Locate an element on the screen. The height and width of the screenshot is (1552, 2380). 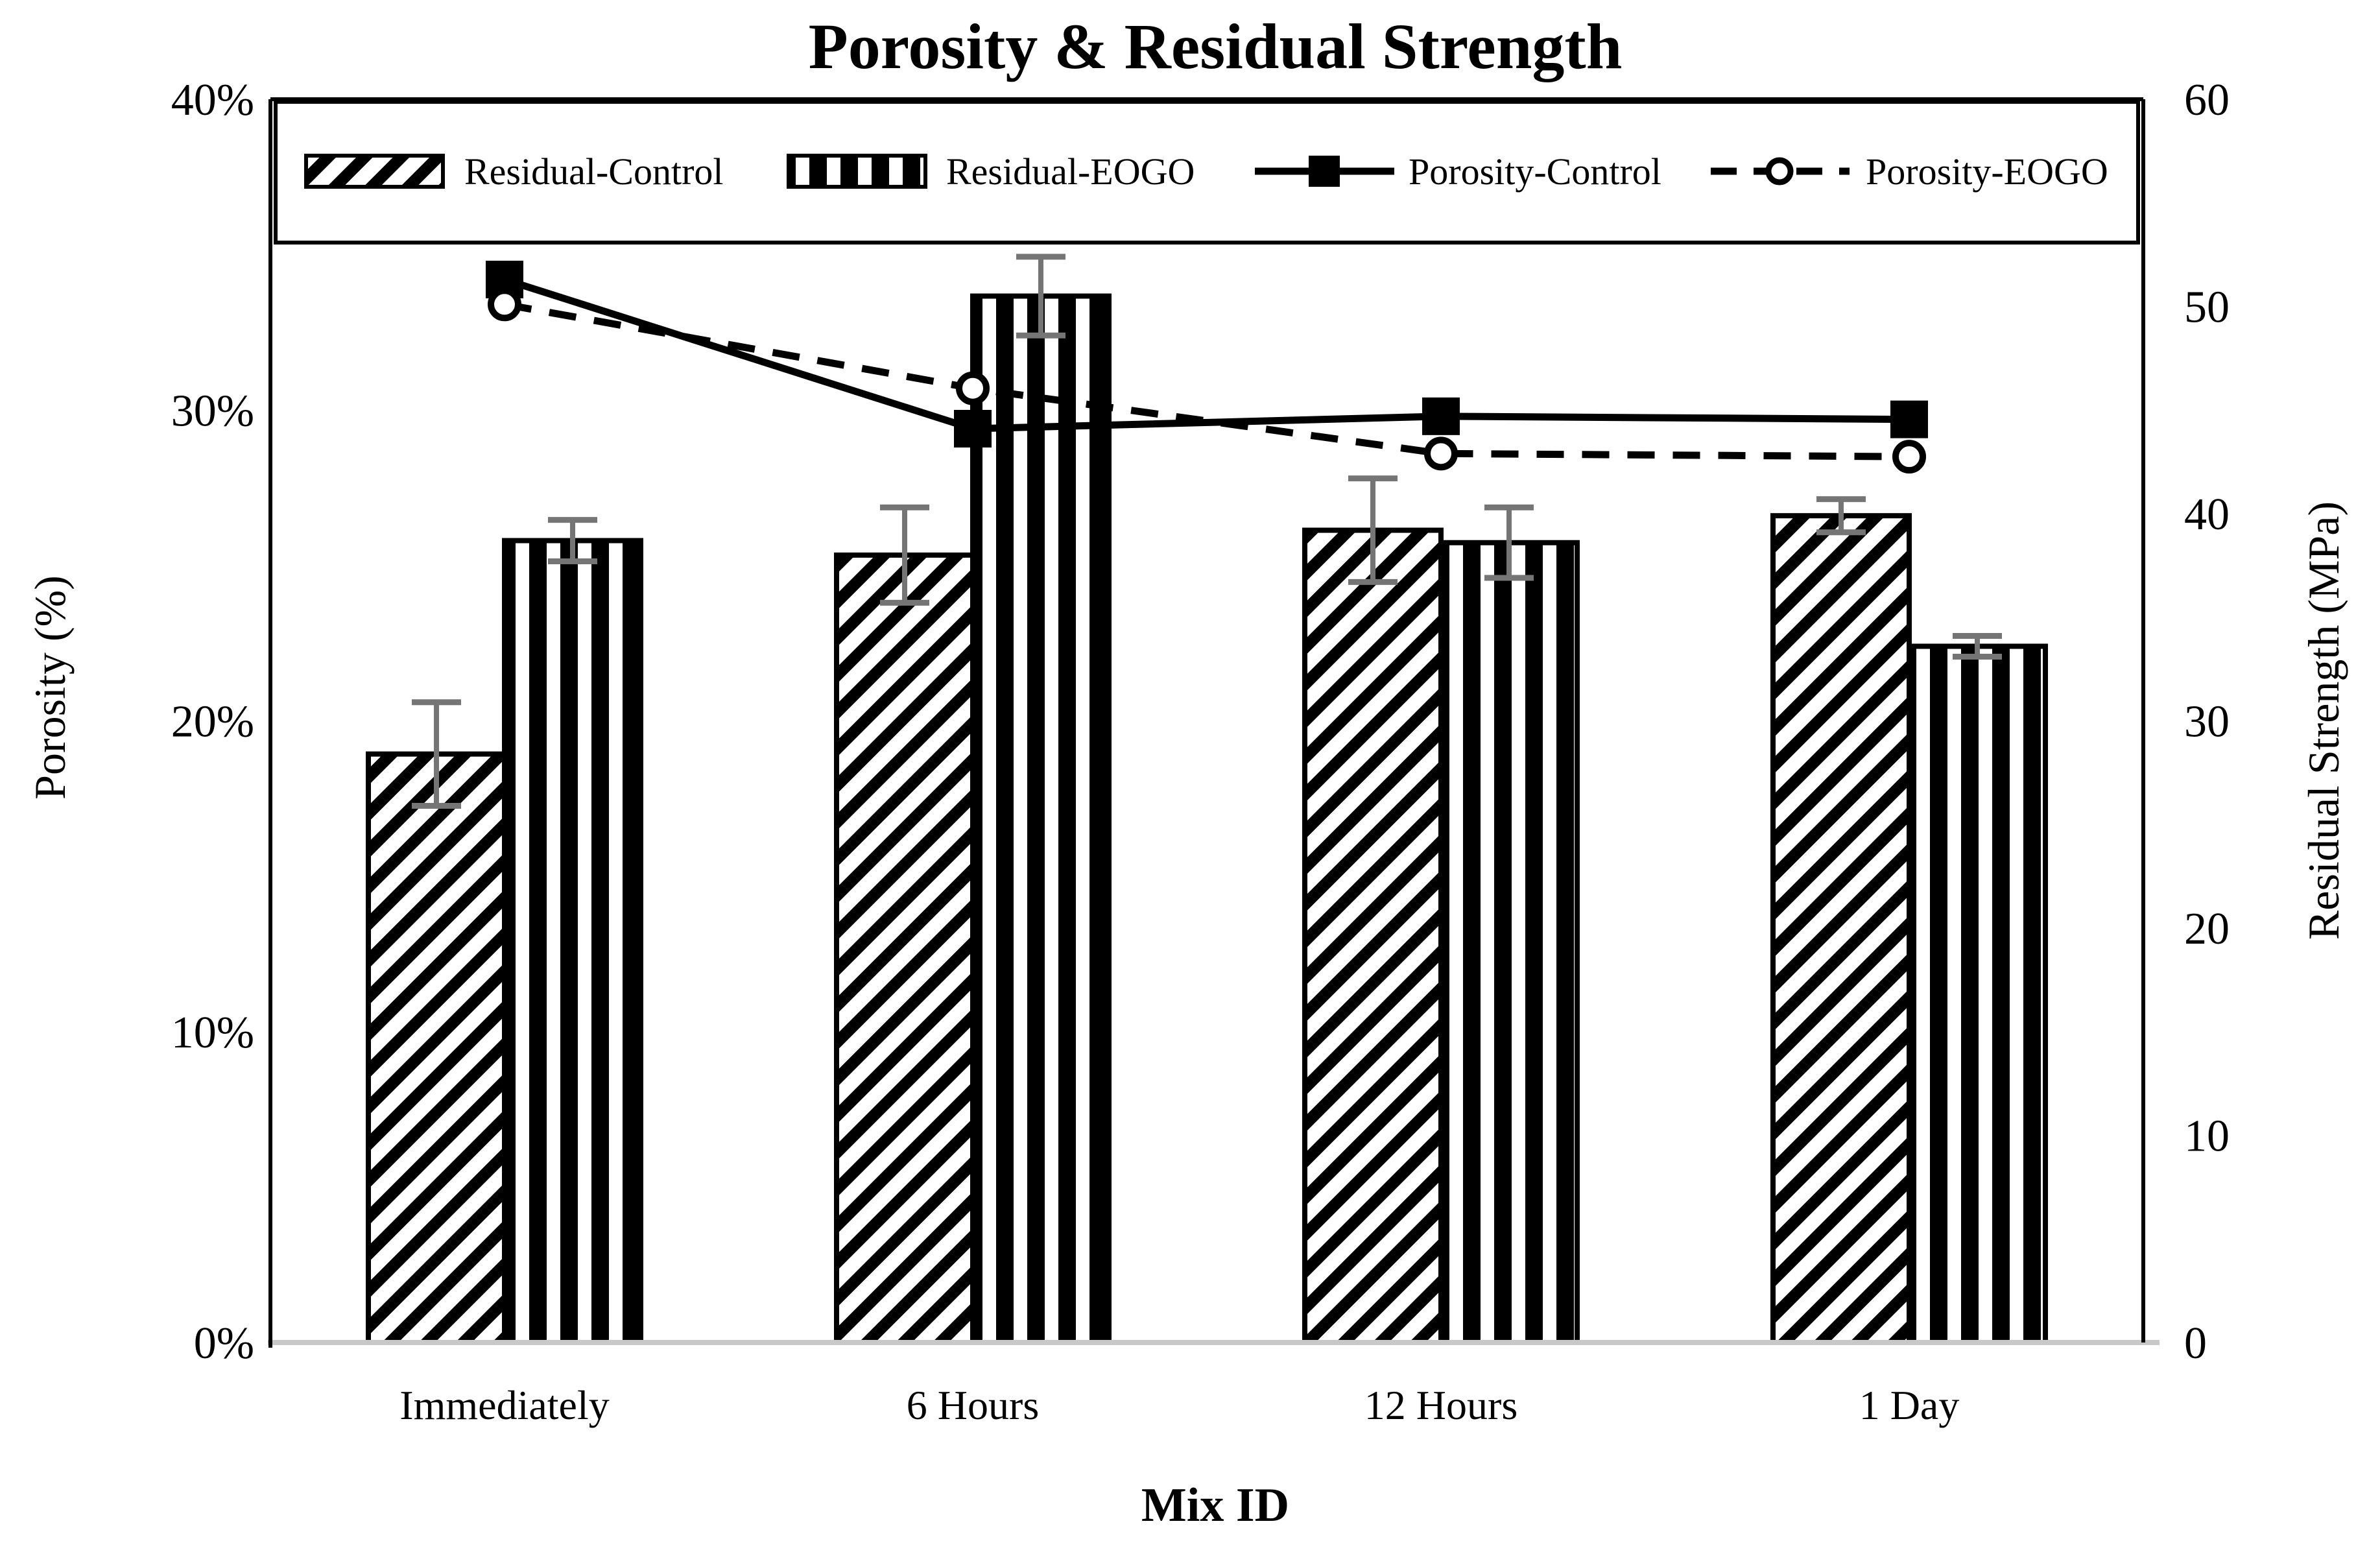
category-label-1: 6 Hours is located at coordinates (973, 1405).